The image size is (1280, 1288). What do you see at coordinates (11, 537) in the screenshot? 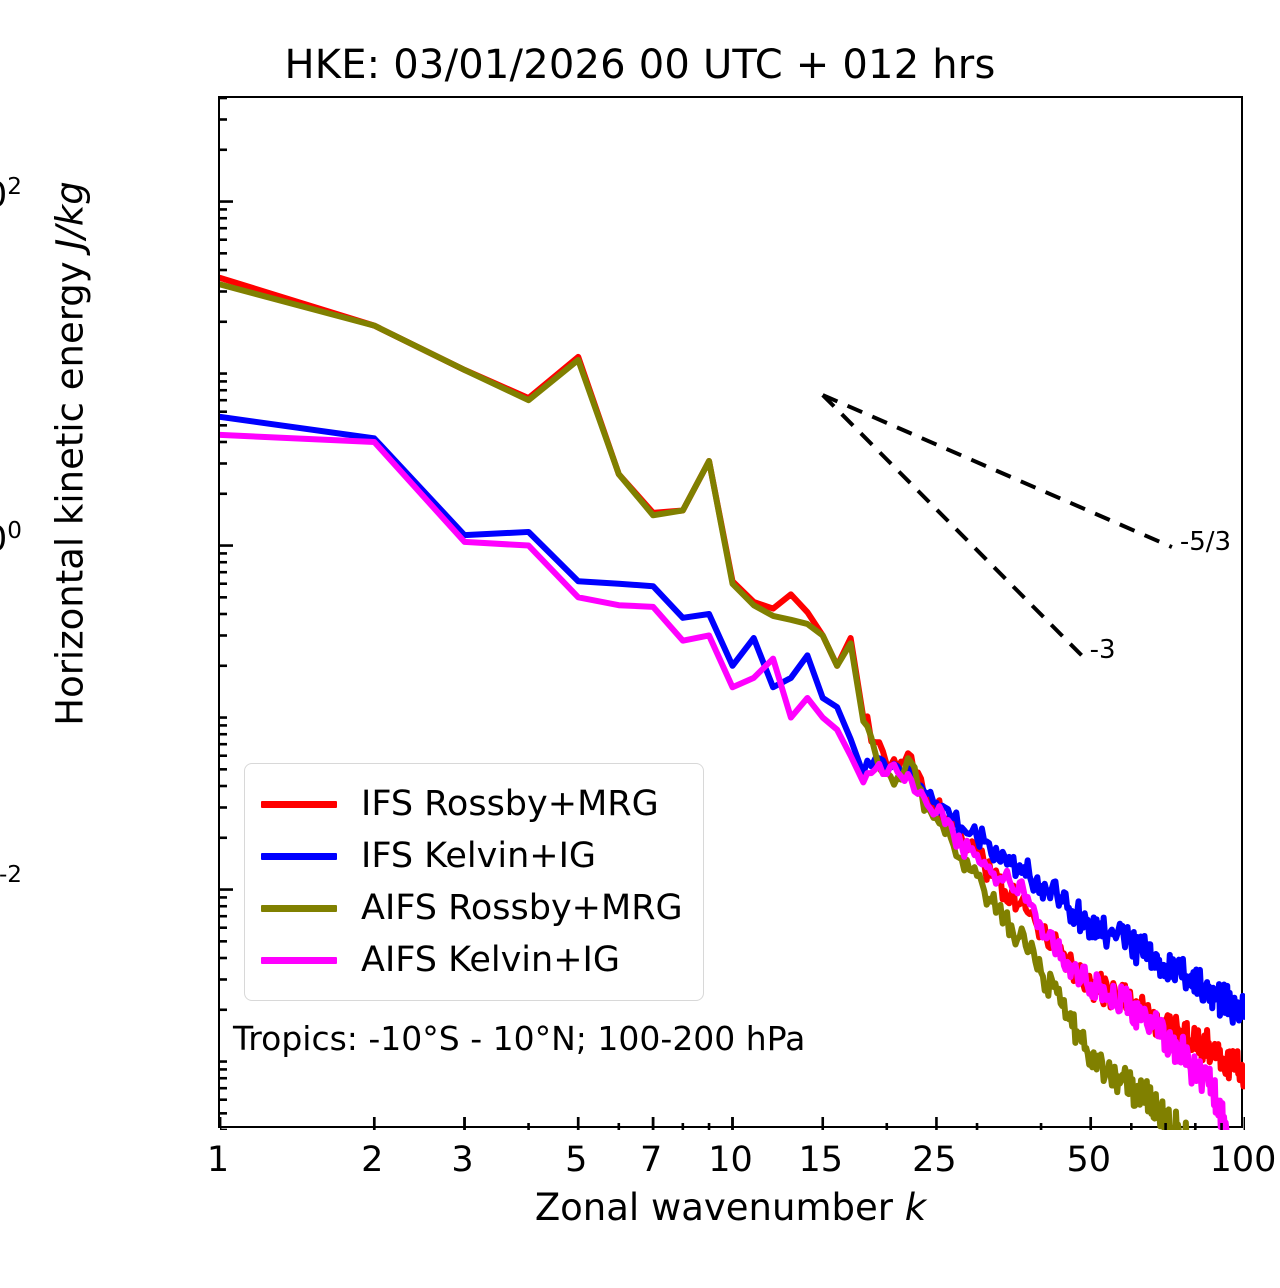
I see `y-tick-label-1: 100` at bounding box center [11, 537].